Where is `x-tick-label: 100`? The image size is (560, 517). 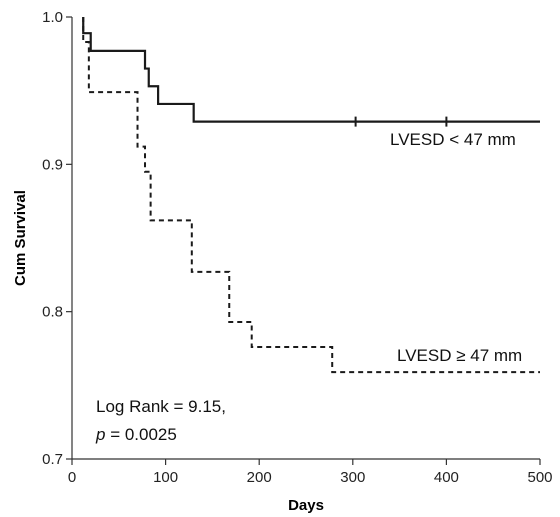
x-tick-label: 100 is located at coordinates (165, 477).